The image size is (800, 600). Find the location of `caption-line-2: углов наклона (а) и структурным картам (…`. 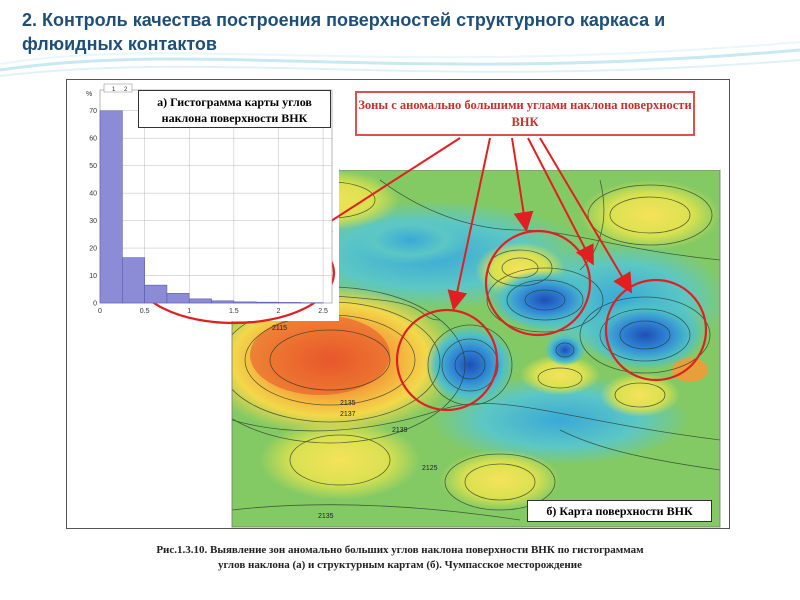

caption-line-2: углов наклона (а) и структурным картам (… is located at coordinates (400, 565).